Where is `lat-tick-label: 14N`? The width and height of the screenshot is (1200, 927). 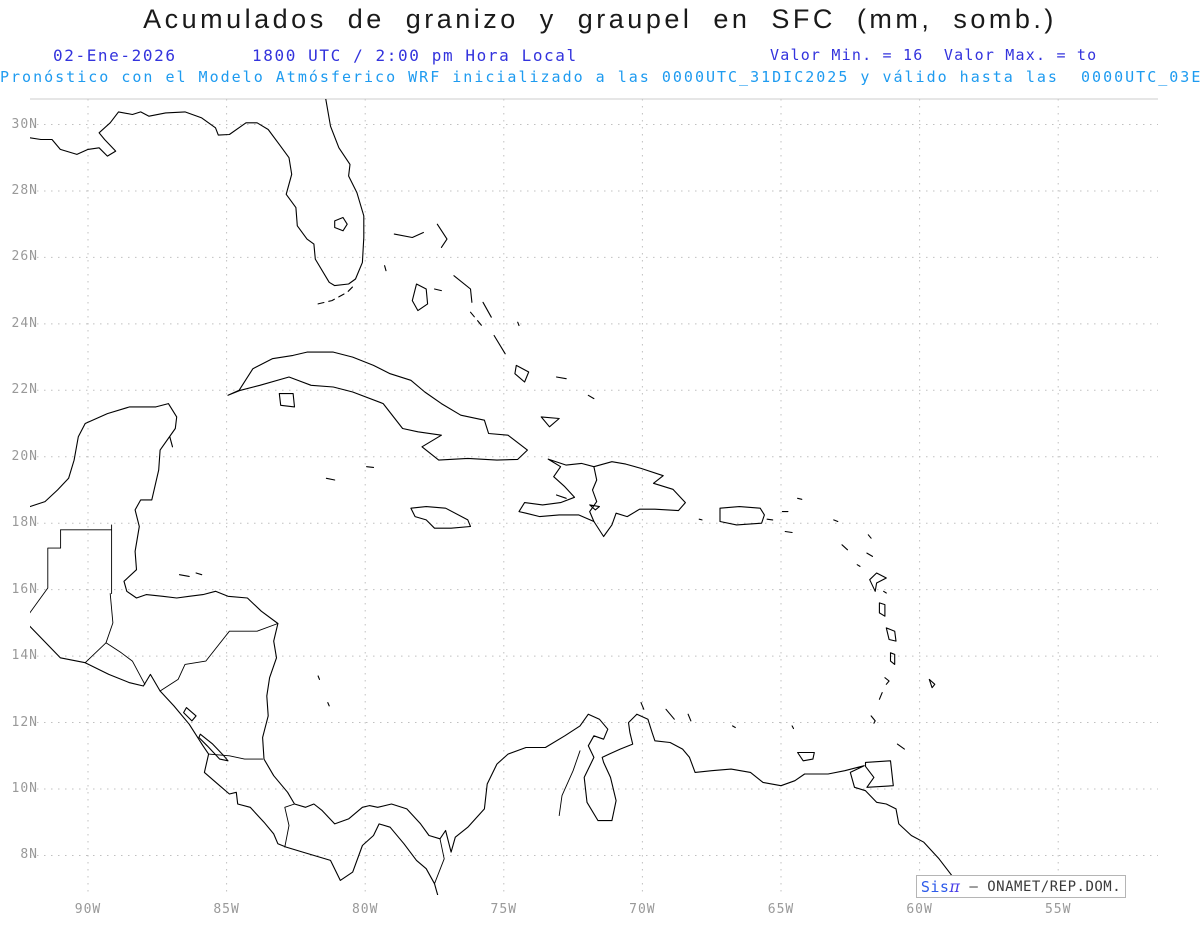 lat-tick-label: 14N is located at coordinates (24, 656).